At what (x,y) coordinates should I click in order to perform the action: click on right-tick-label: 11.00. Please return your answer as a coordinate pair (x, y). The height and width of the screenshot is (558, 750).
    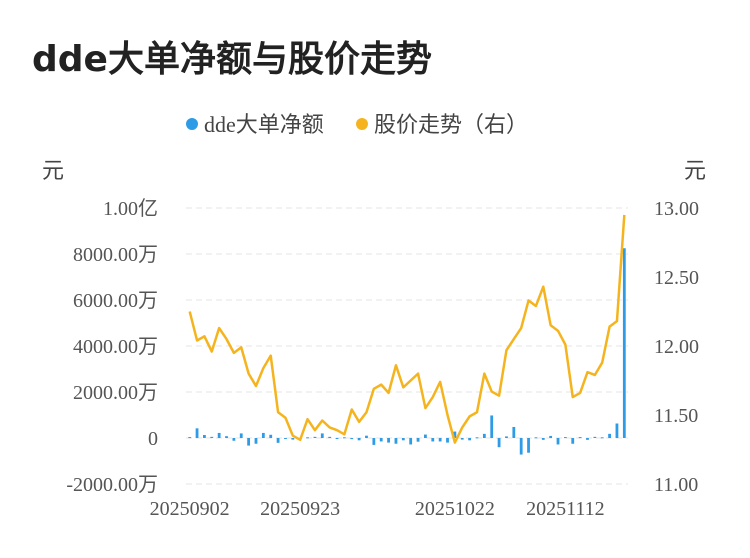
    Looking at the image, I should click on (676, 485).